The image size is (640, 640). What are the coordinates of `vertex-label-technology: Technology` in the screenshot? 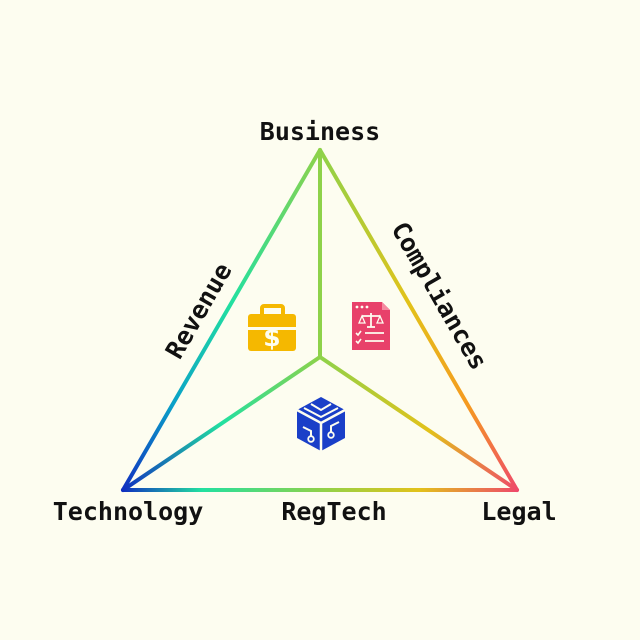 It's located at (128, 511).